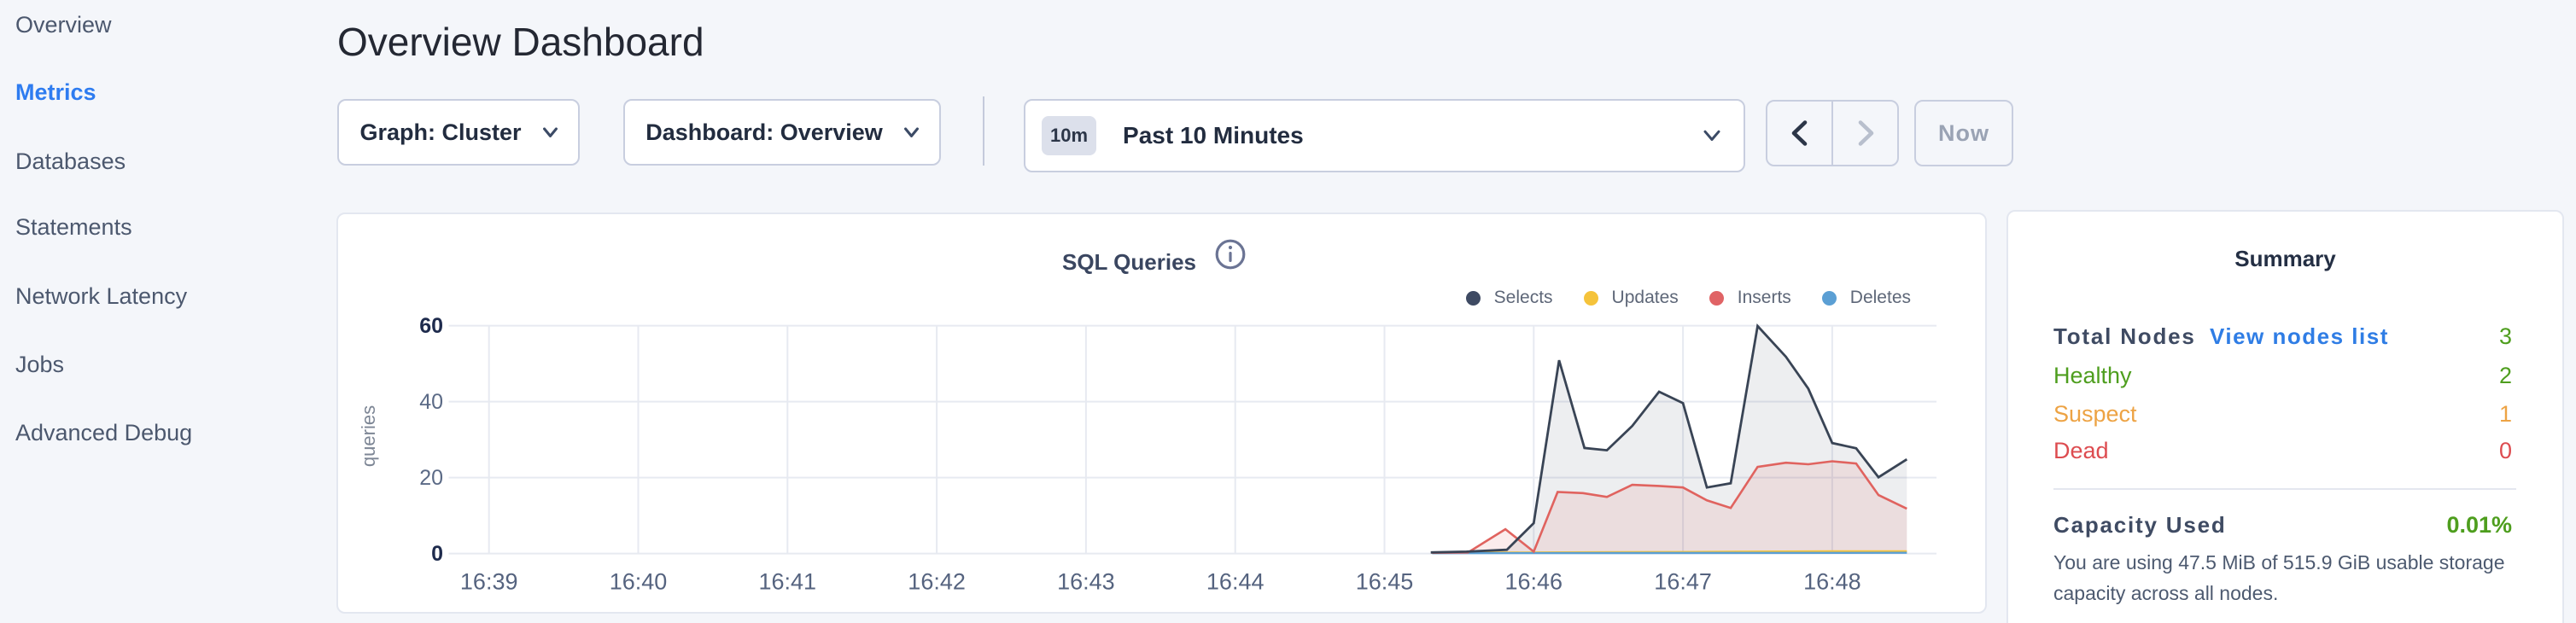 The height and width of the screenshot is (623, 2576). I want to click on svg-text: 60, so click(431, 327).